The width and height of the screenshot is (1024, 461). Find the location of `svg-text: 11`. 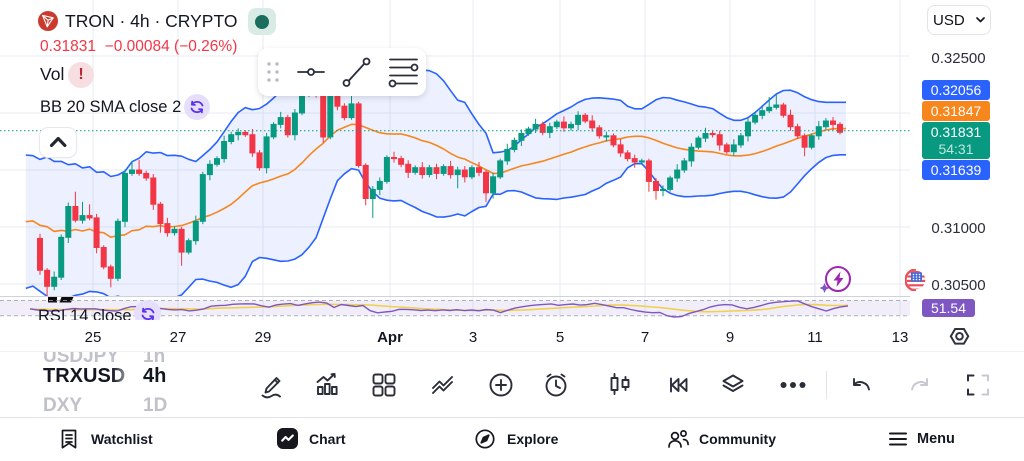

svg-text: 11 is located at coordinates (815, 337).